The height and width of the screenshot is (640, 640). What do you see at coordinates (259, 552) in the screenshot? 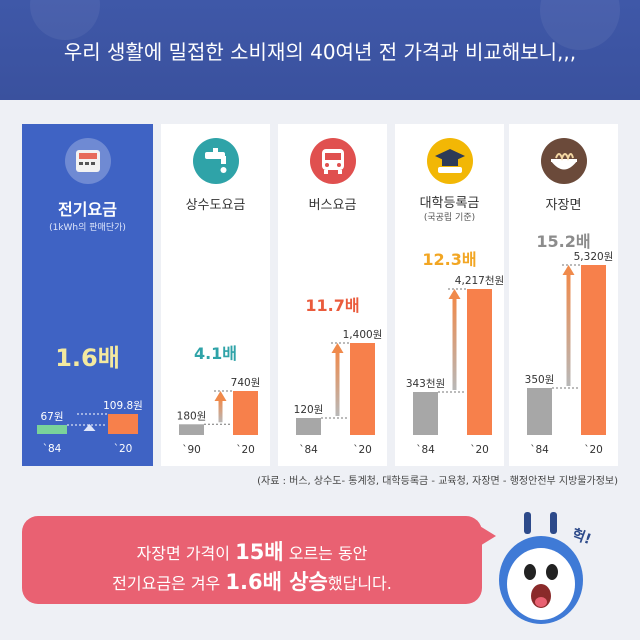
I see `summary-highlight: 15배` at bounding box center [259, 552].